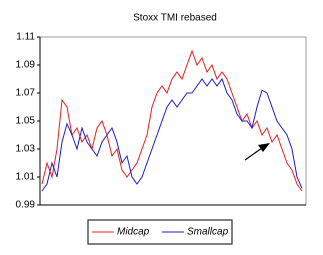 The image size is (323, 255). I want to click on y-tick-label: 0.99, so click(26, 205).